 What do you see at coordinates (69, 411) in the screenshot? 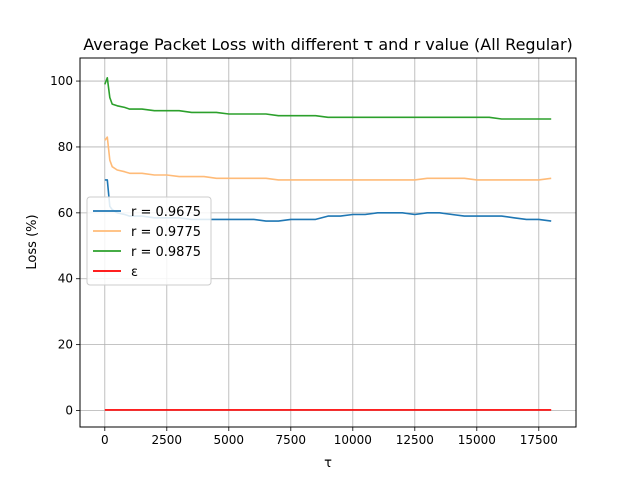
I see `y-tick-label: 0` at bounding box center [69, 411].